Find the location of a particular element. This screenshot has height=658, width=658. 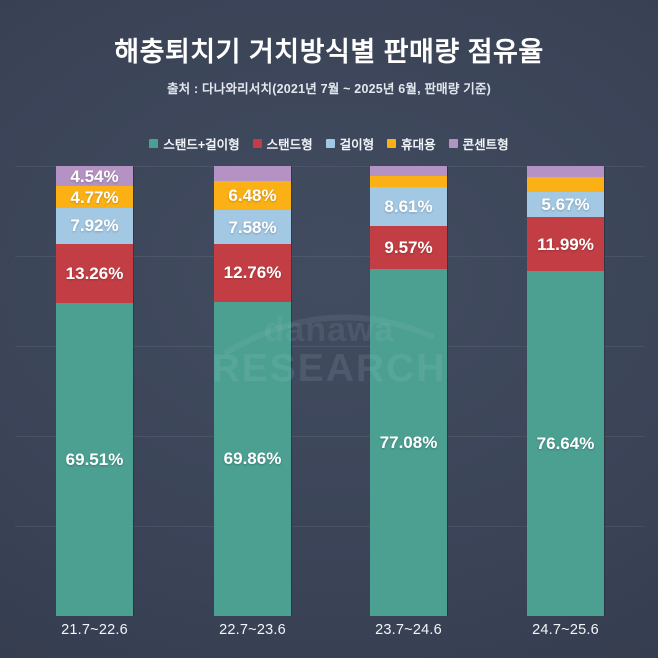

bar-segment-스탠드+걸이형: 77.08% is located at coordinates (408, 442).